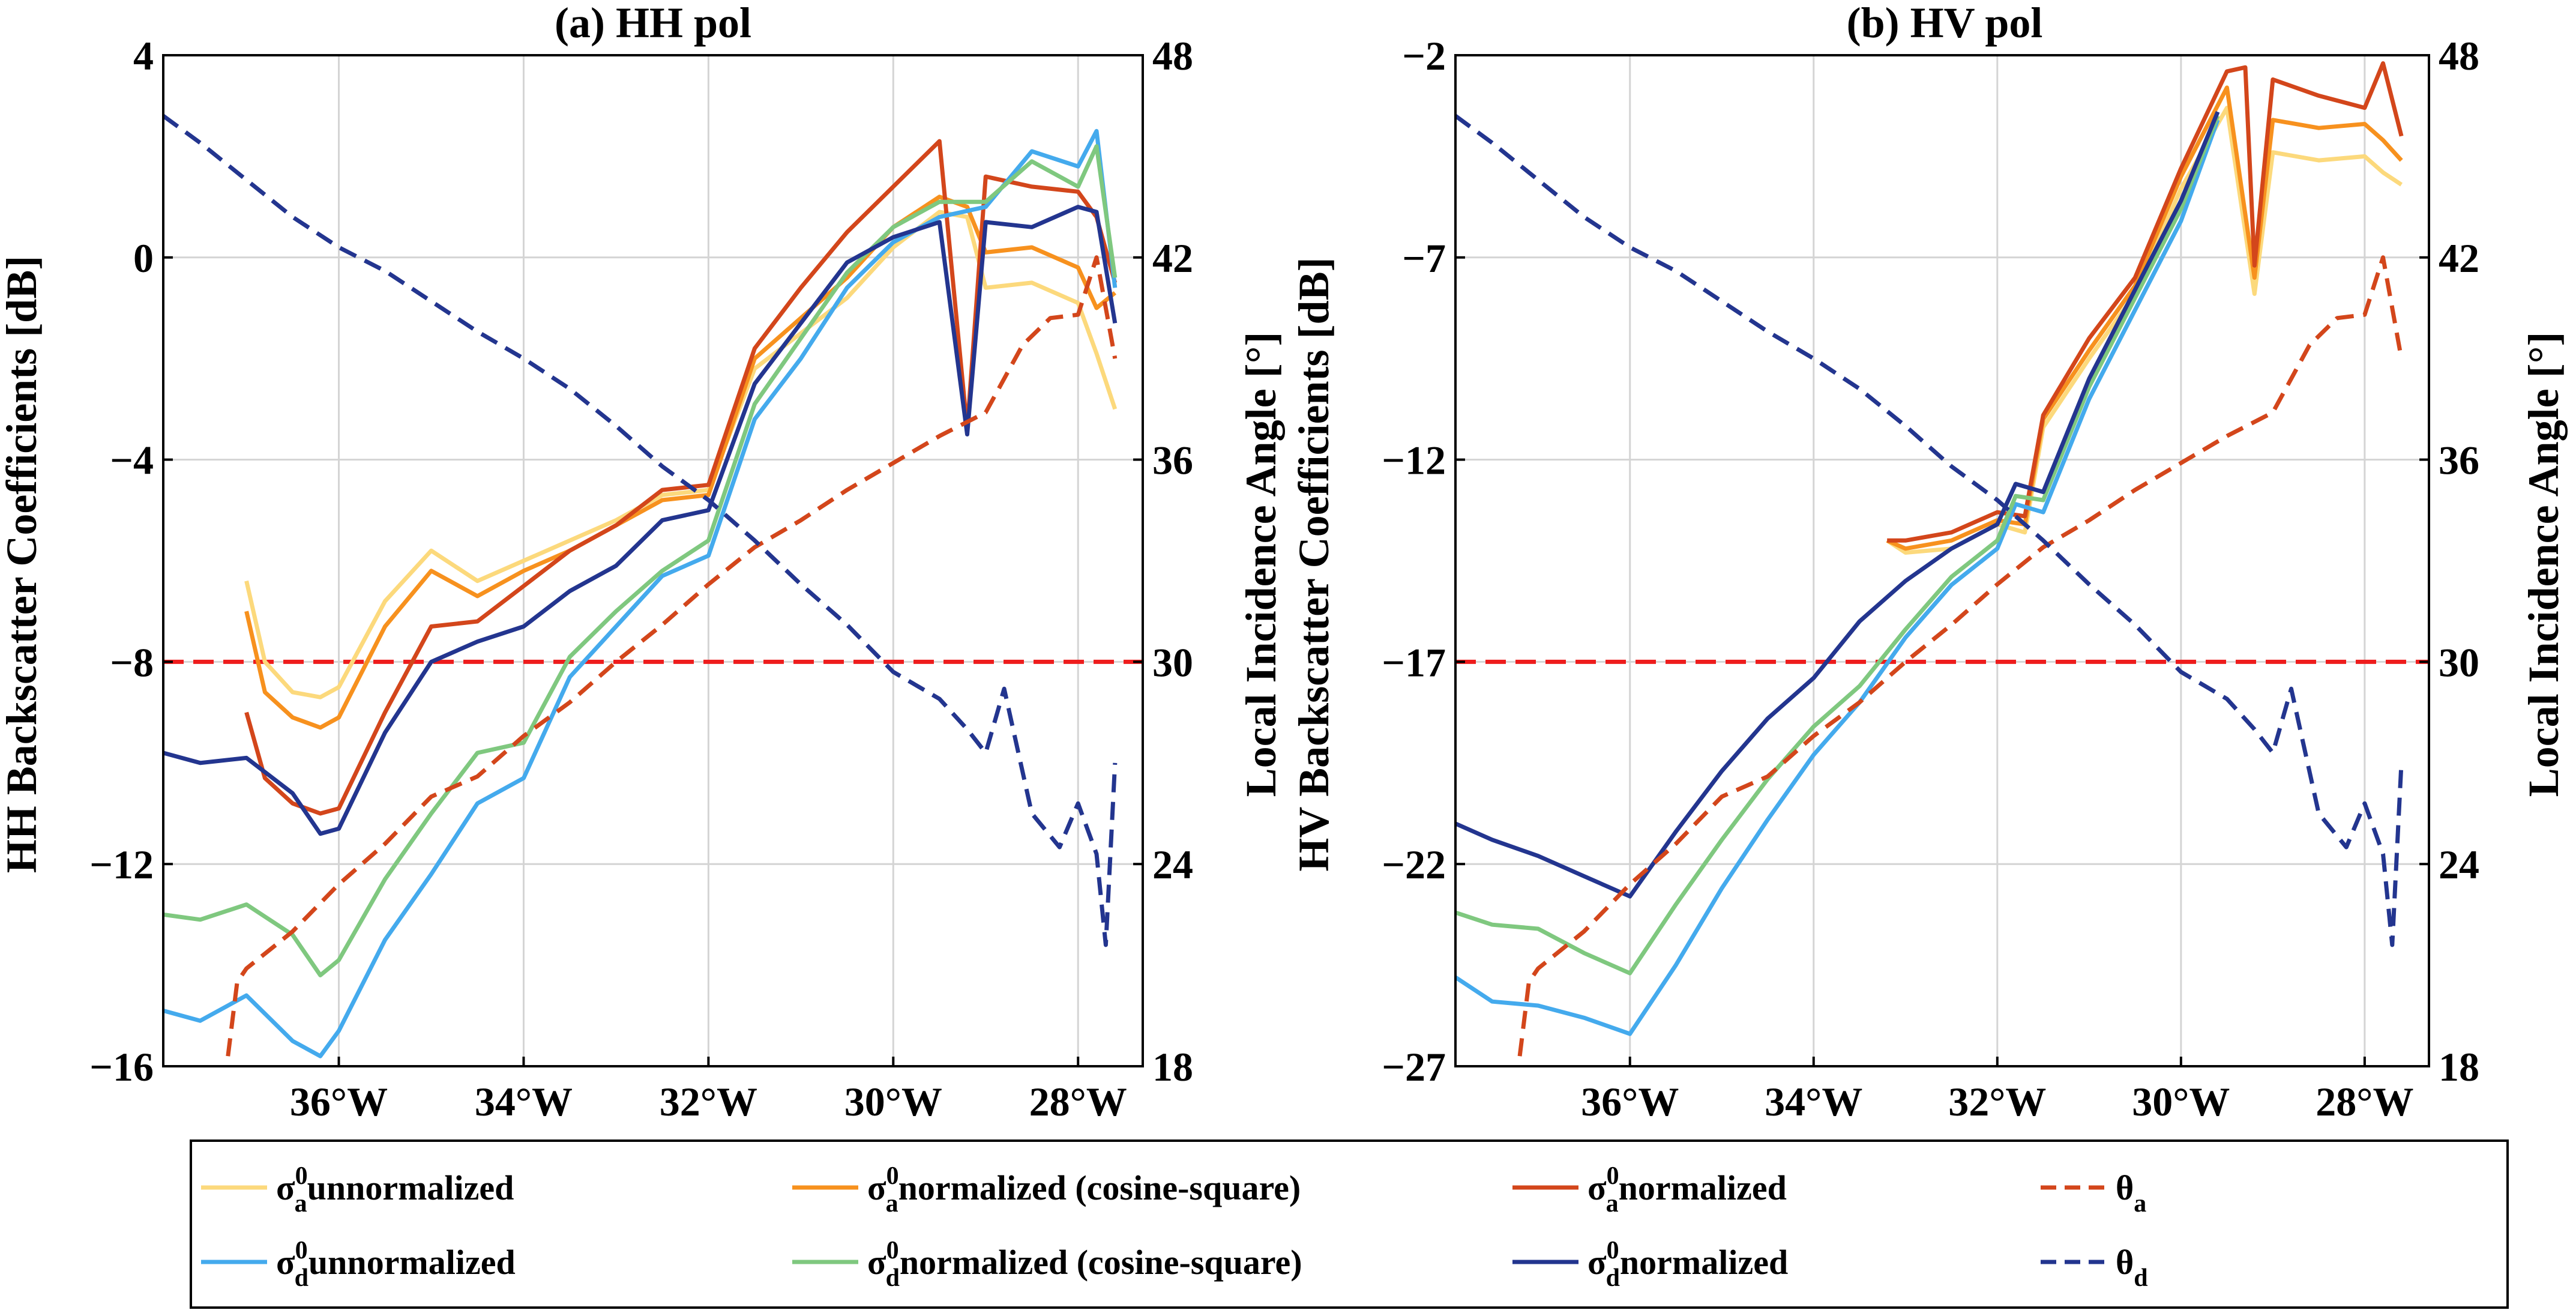 The width and height of the screenshot is (2576, 1316). What do you see at coordinates (1687, 1264) in the screenshot?
I see `legend-label: σ0 dnormalized` at bounding box center [1687, 1264].